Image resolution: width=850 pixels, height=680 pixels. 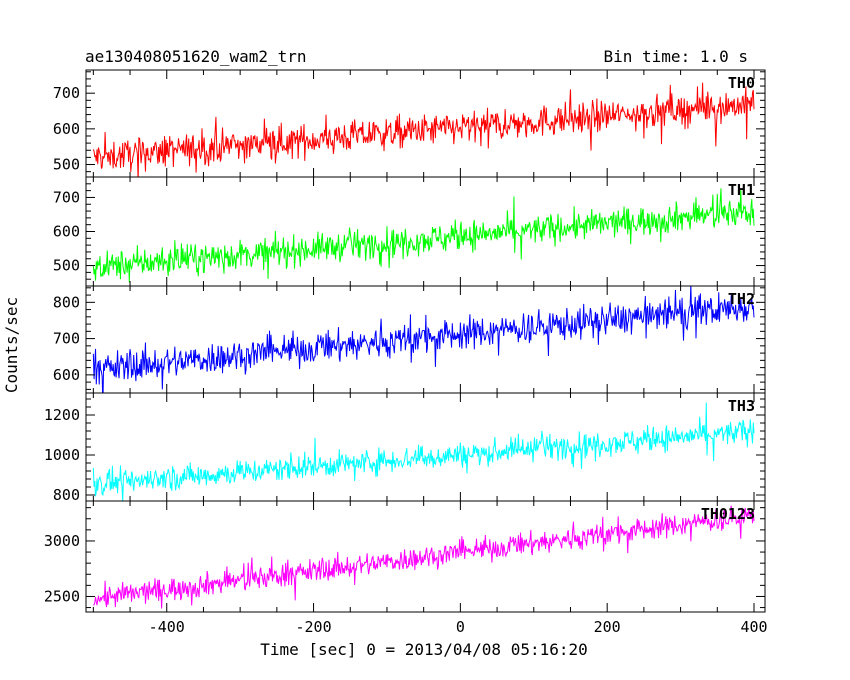 What do you see at coordinates (728, 514) in the screenshot?
I see `channel-label-th0123: TH0123` at bounding box center [728, 514].